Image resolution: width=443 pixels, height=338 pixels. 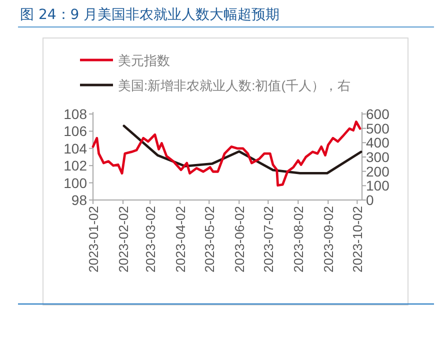 I want to click on y-tick-label: 98, so click(x=79, y=200).